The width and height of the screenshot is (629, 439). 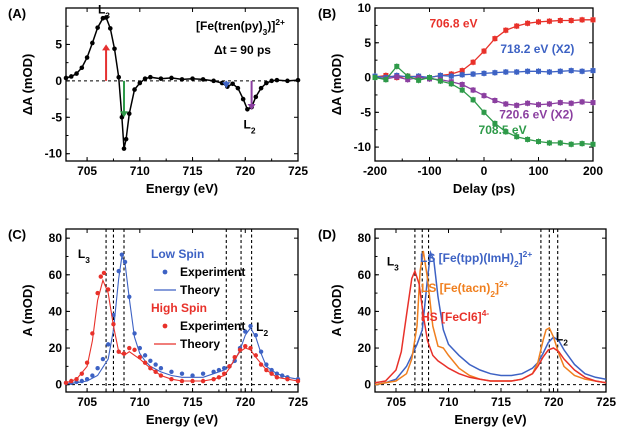 I want to click on panel-label: (D), so click(x=327, y=234).